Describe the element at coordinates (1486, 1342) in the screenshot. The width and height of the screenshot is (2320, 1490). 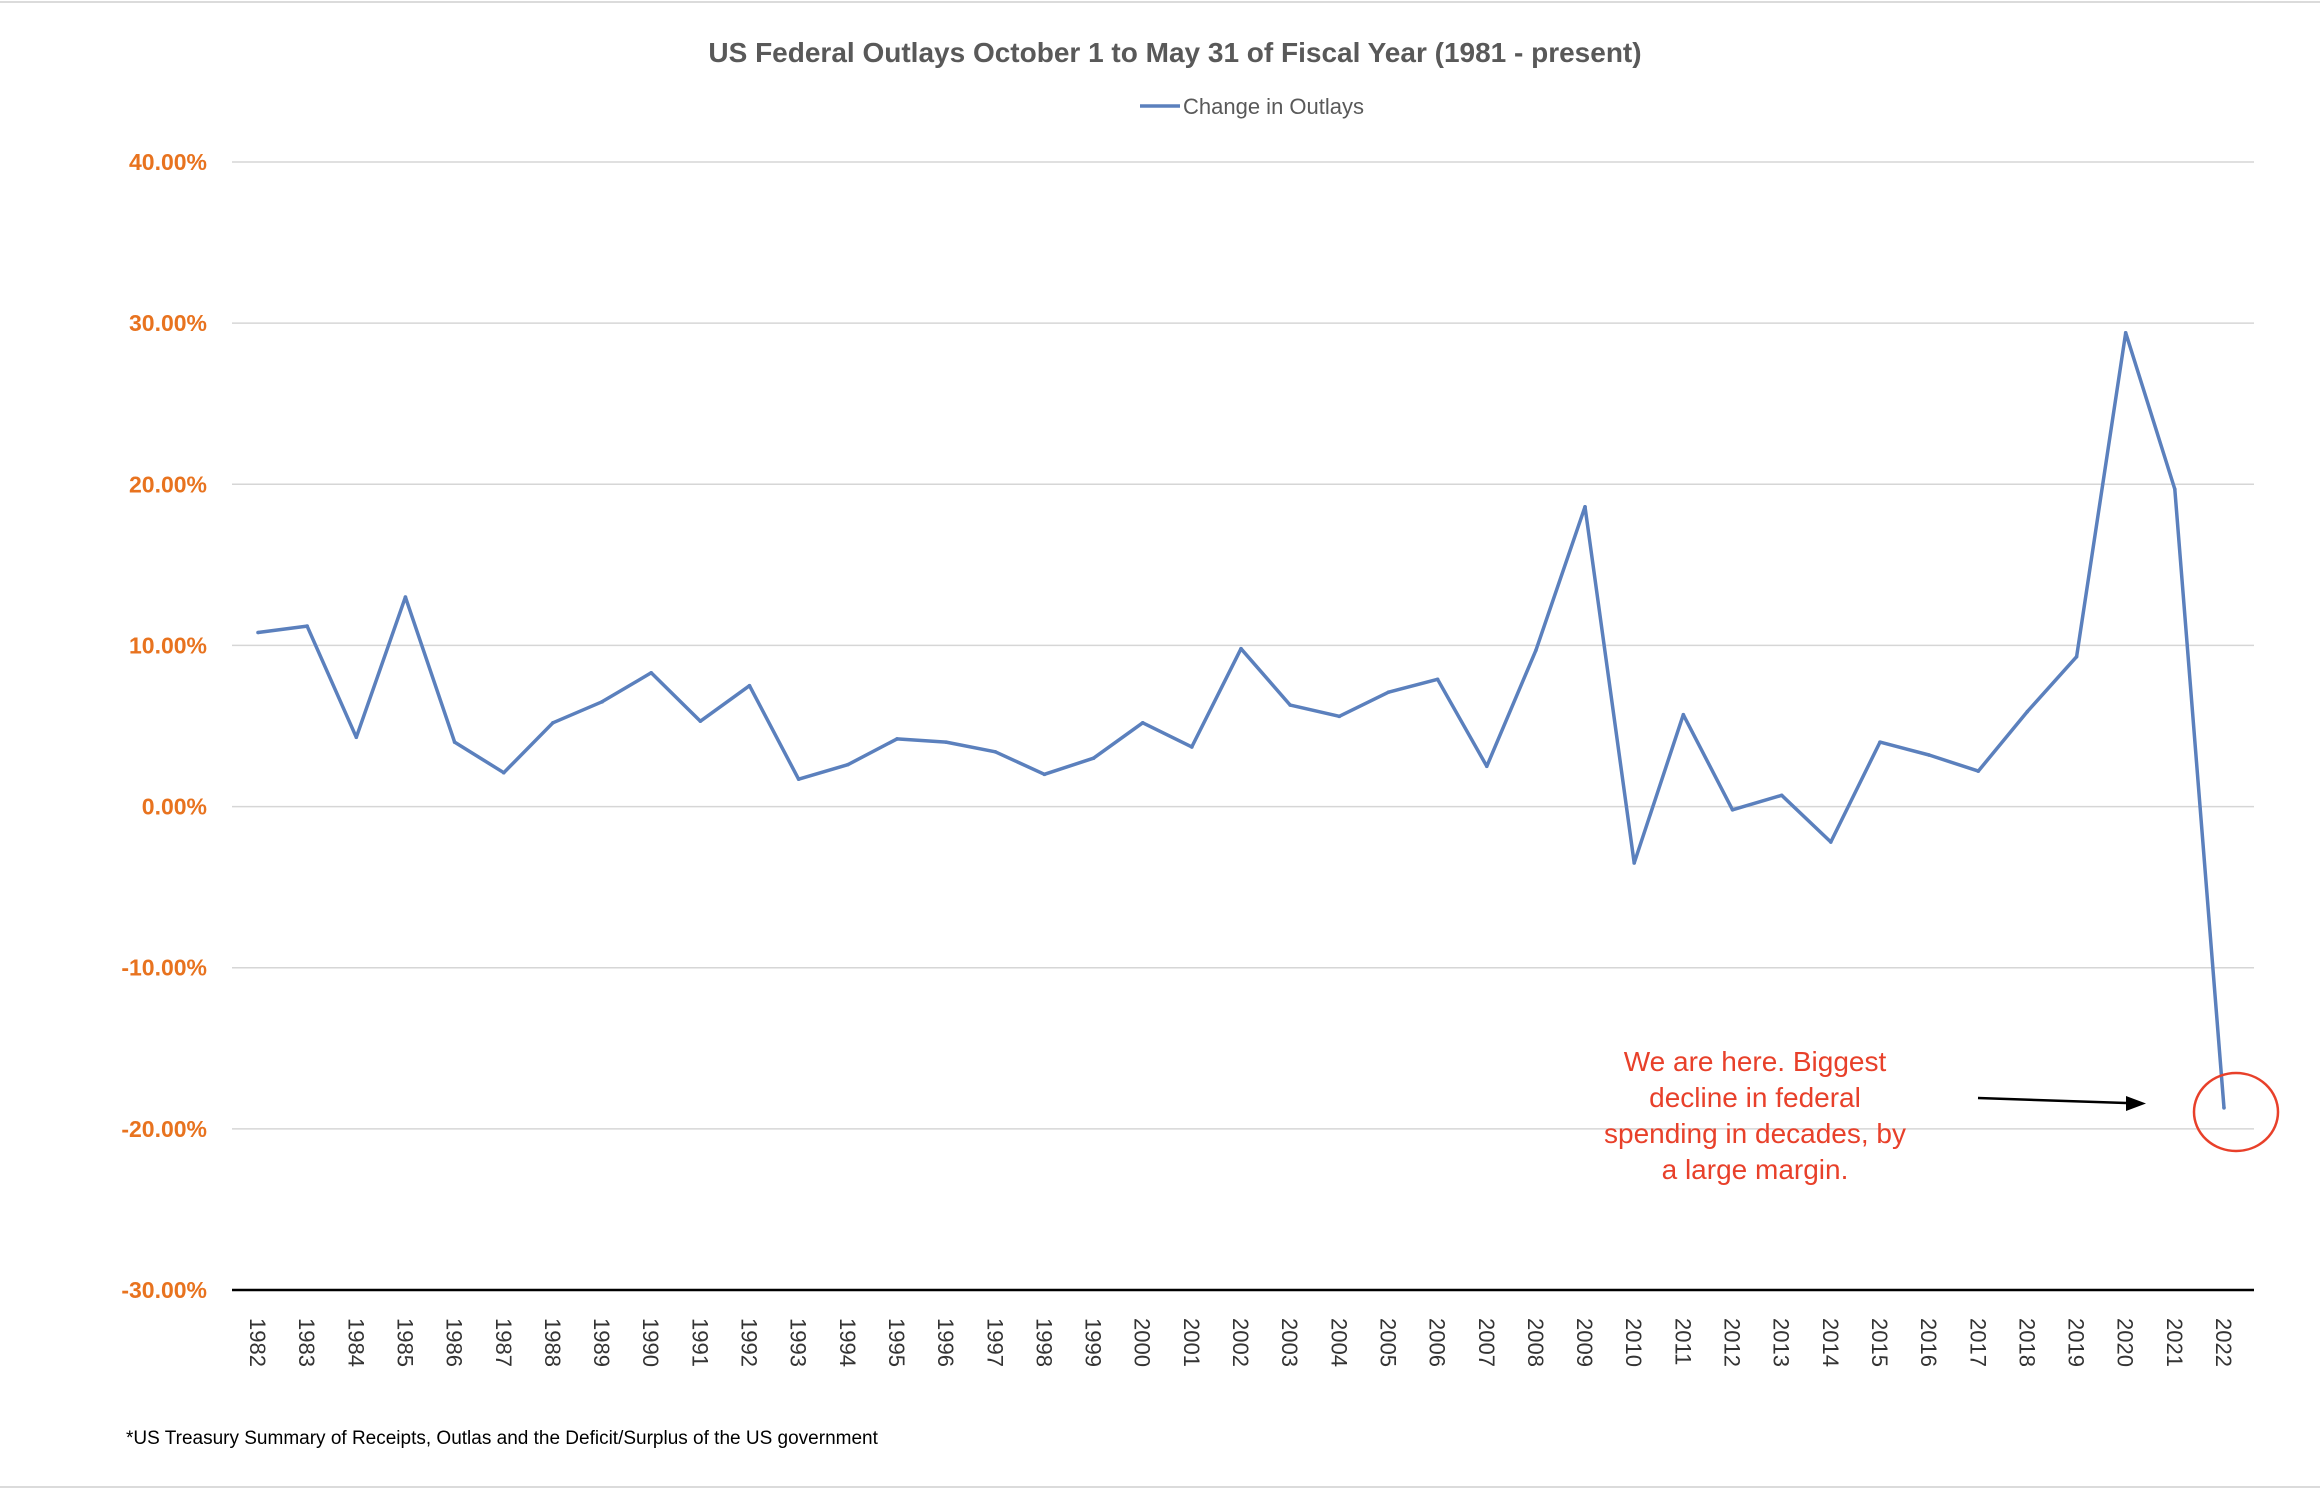
I see `x-tick-label: 2007` at that location.